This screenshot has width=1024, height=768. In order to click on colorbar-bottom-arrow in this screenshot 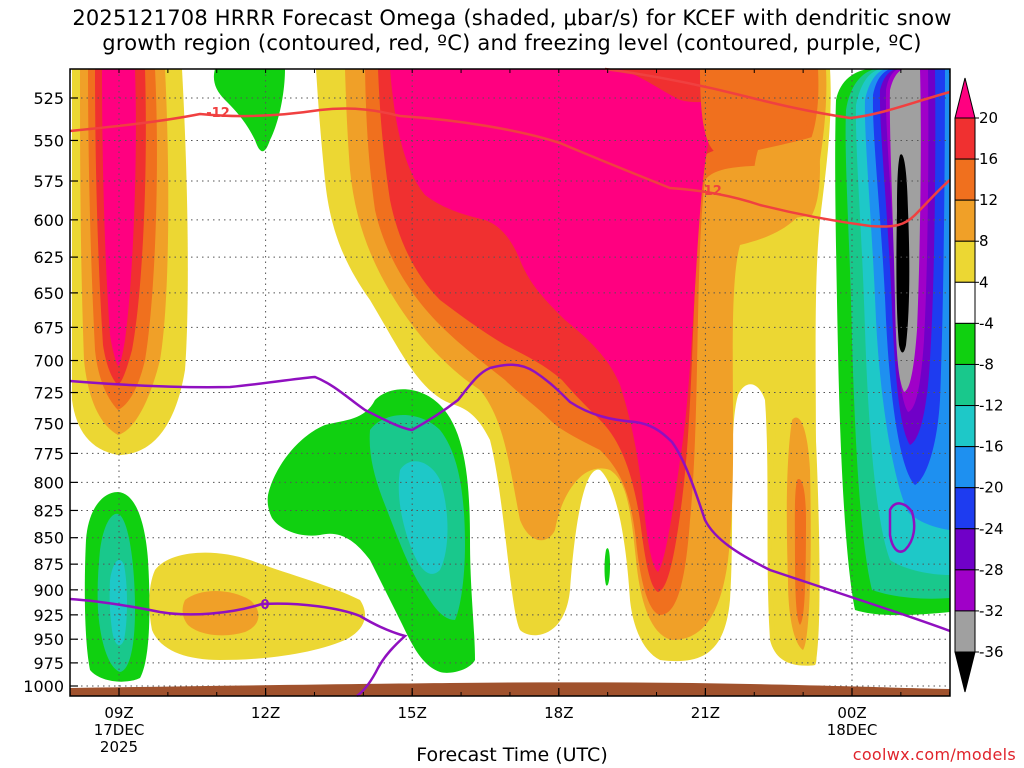, I will do `click(965, 672)`.